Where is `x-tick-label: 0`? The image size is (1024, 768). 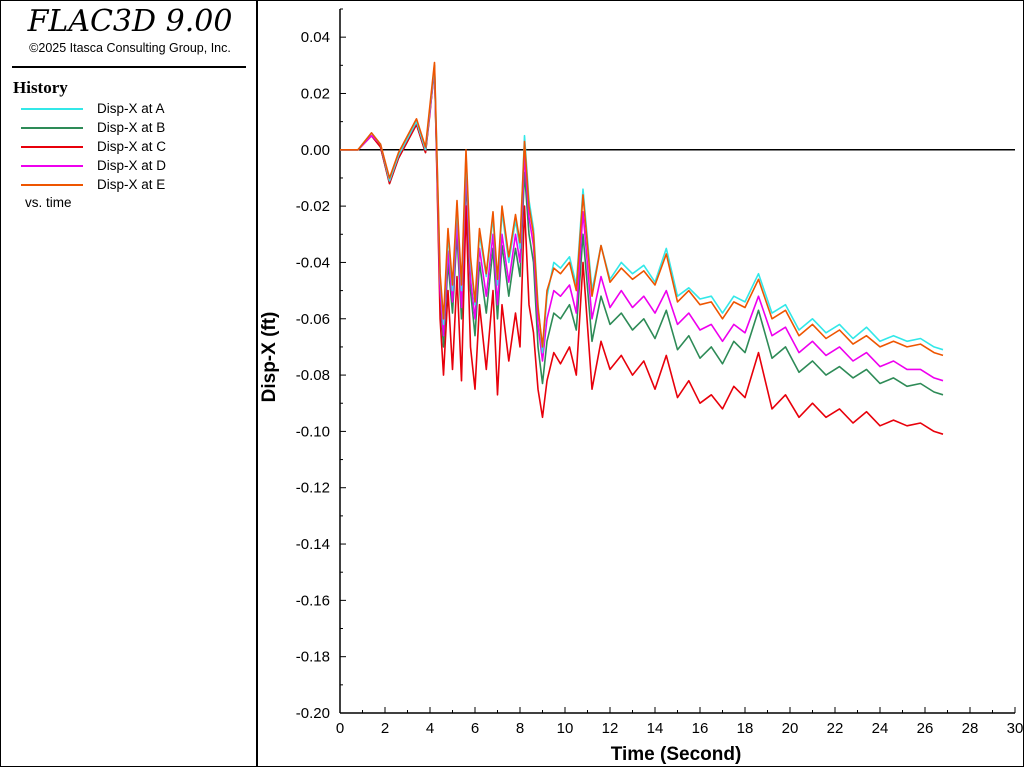 x-tick-label: 0 is located at coordinates (340, 728).